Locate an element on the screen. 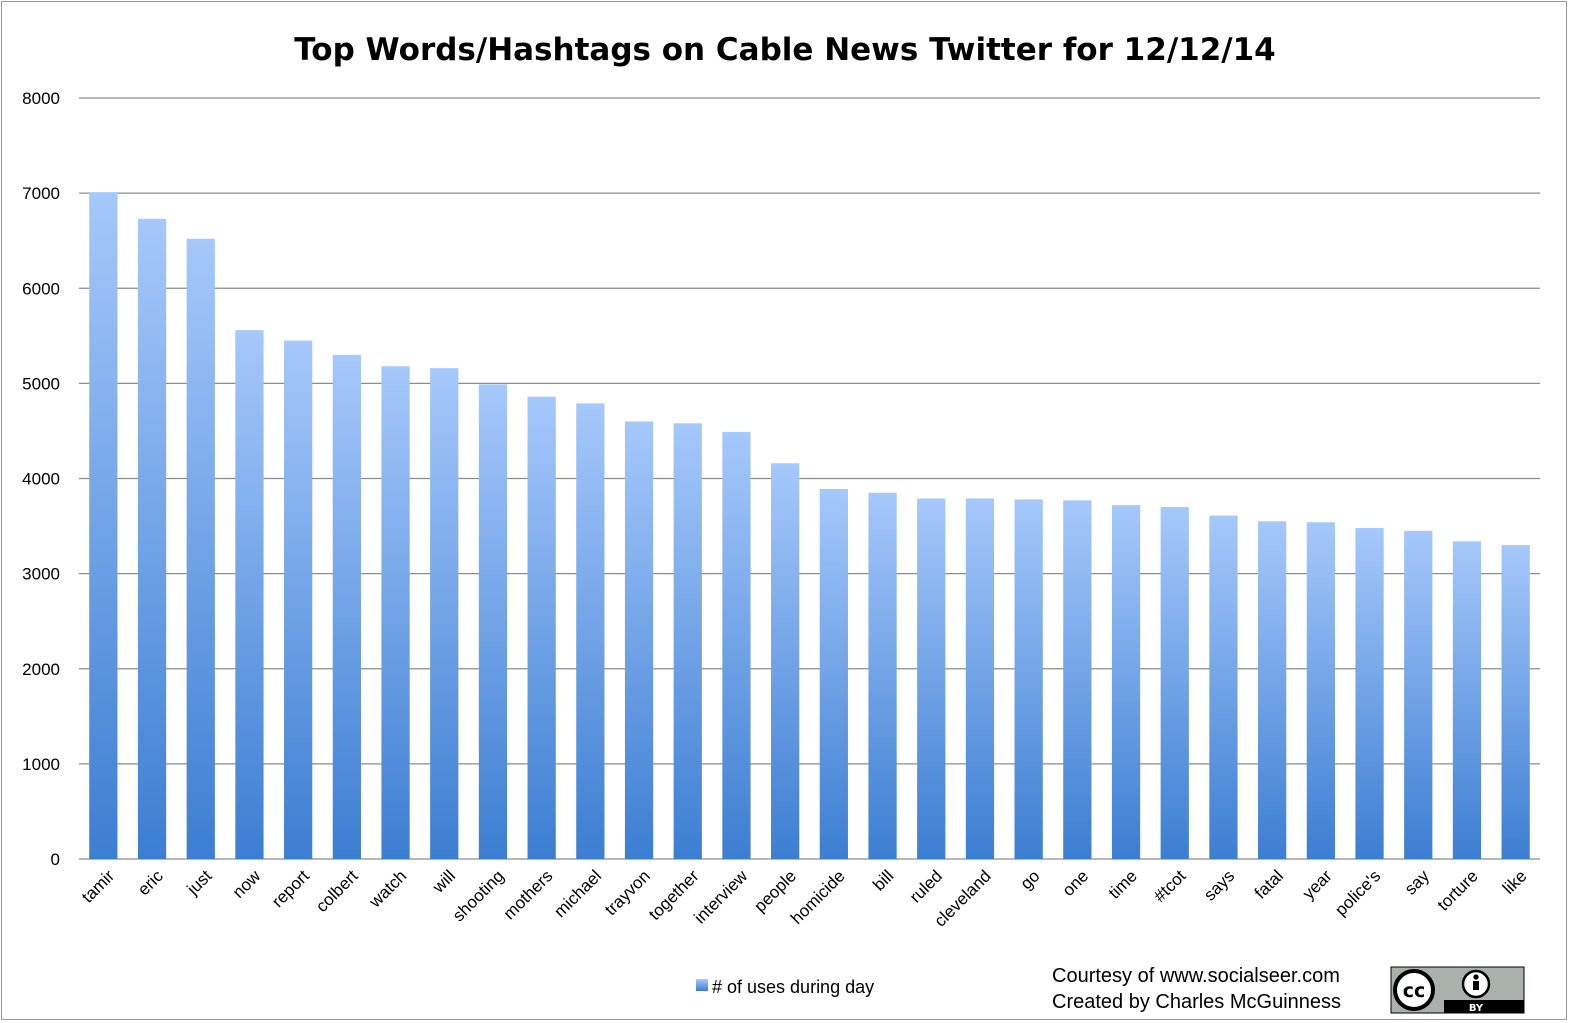 The image size is (1570, 1023). bar-fatal is located at coordinates (1272, 690).